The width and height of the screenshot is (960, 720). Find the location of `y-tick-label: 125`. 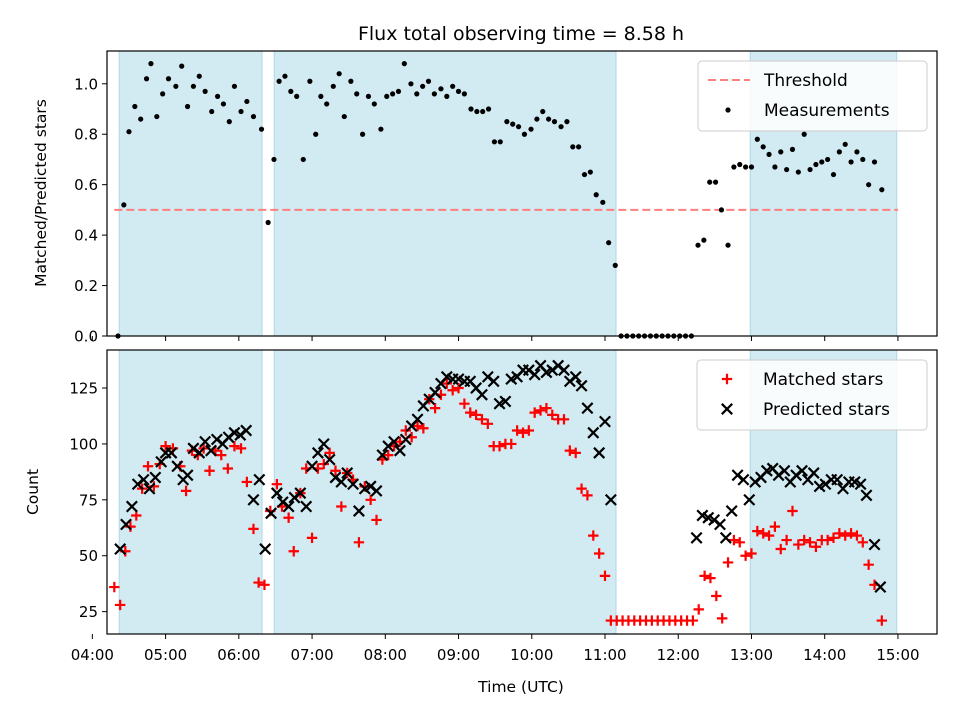

y-tick-label: 125 is located at coordinates (83, 389).